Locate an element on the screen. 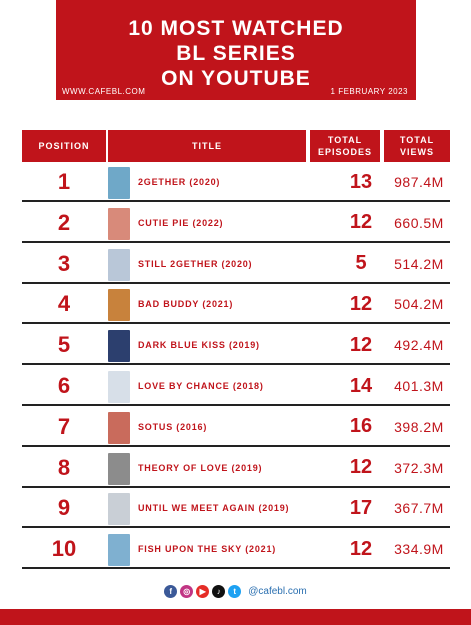  social-links: f ◎ ▶ ♪ t @cafebl.com is located at coordinates (235, 591).